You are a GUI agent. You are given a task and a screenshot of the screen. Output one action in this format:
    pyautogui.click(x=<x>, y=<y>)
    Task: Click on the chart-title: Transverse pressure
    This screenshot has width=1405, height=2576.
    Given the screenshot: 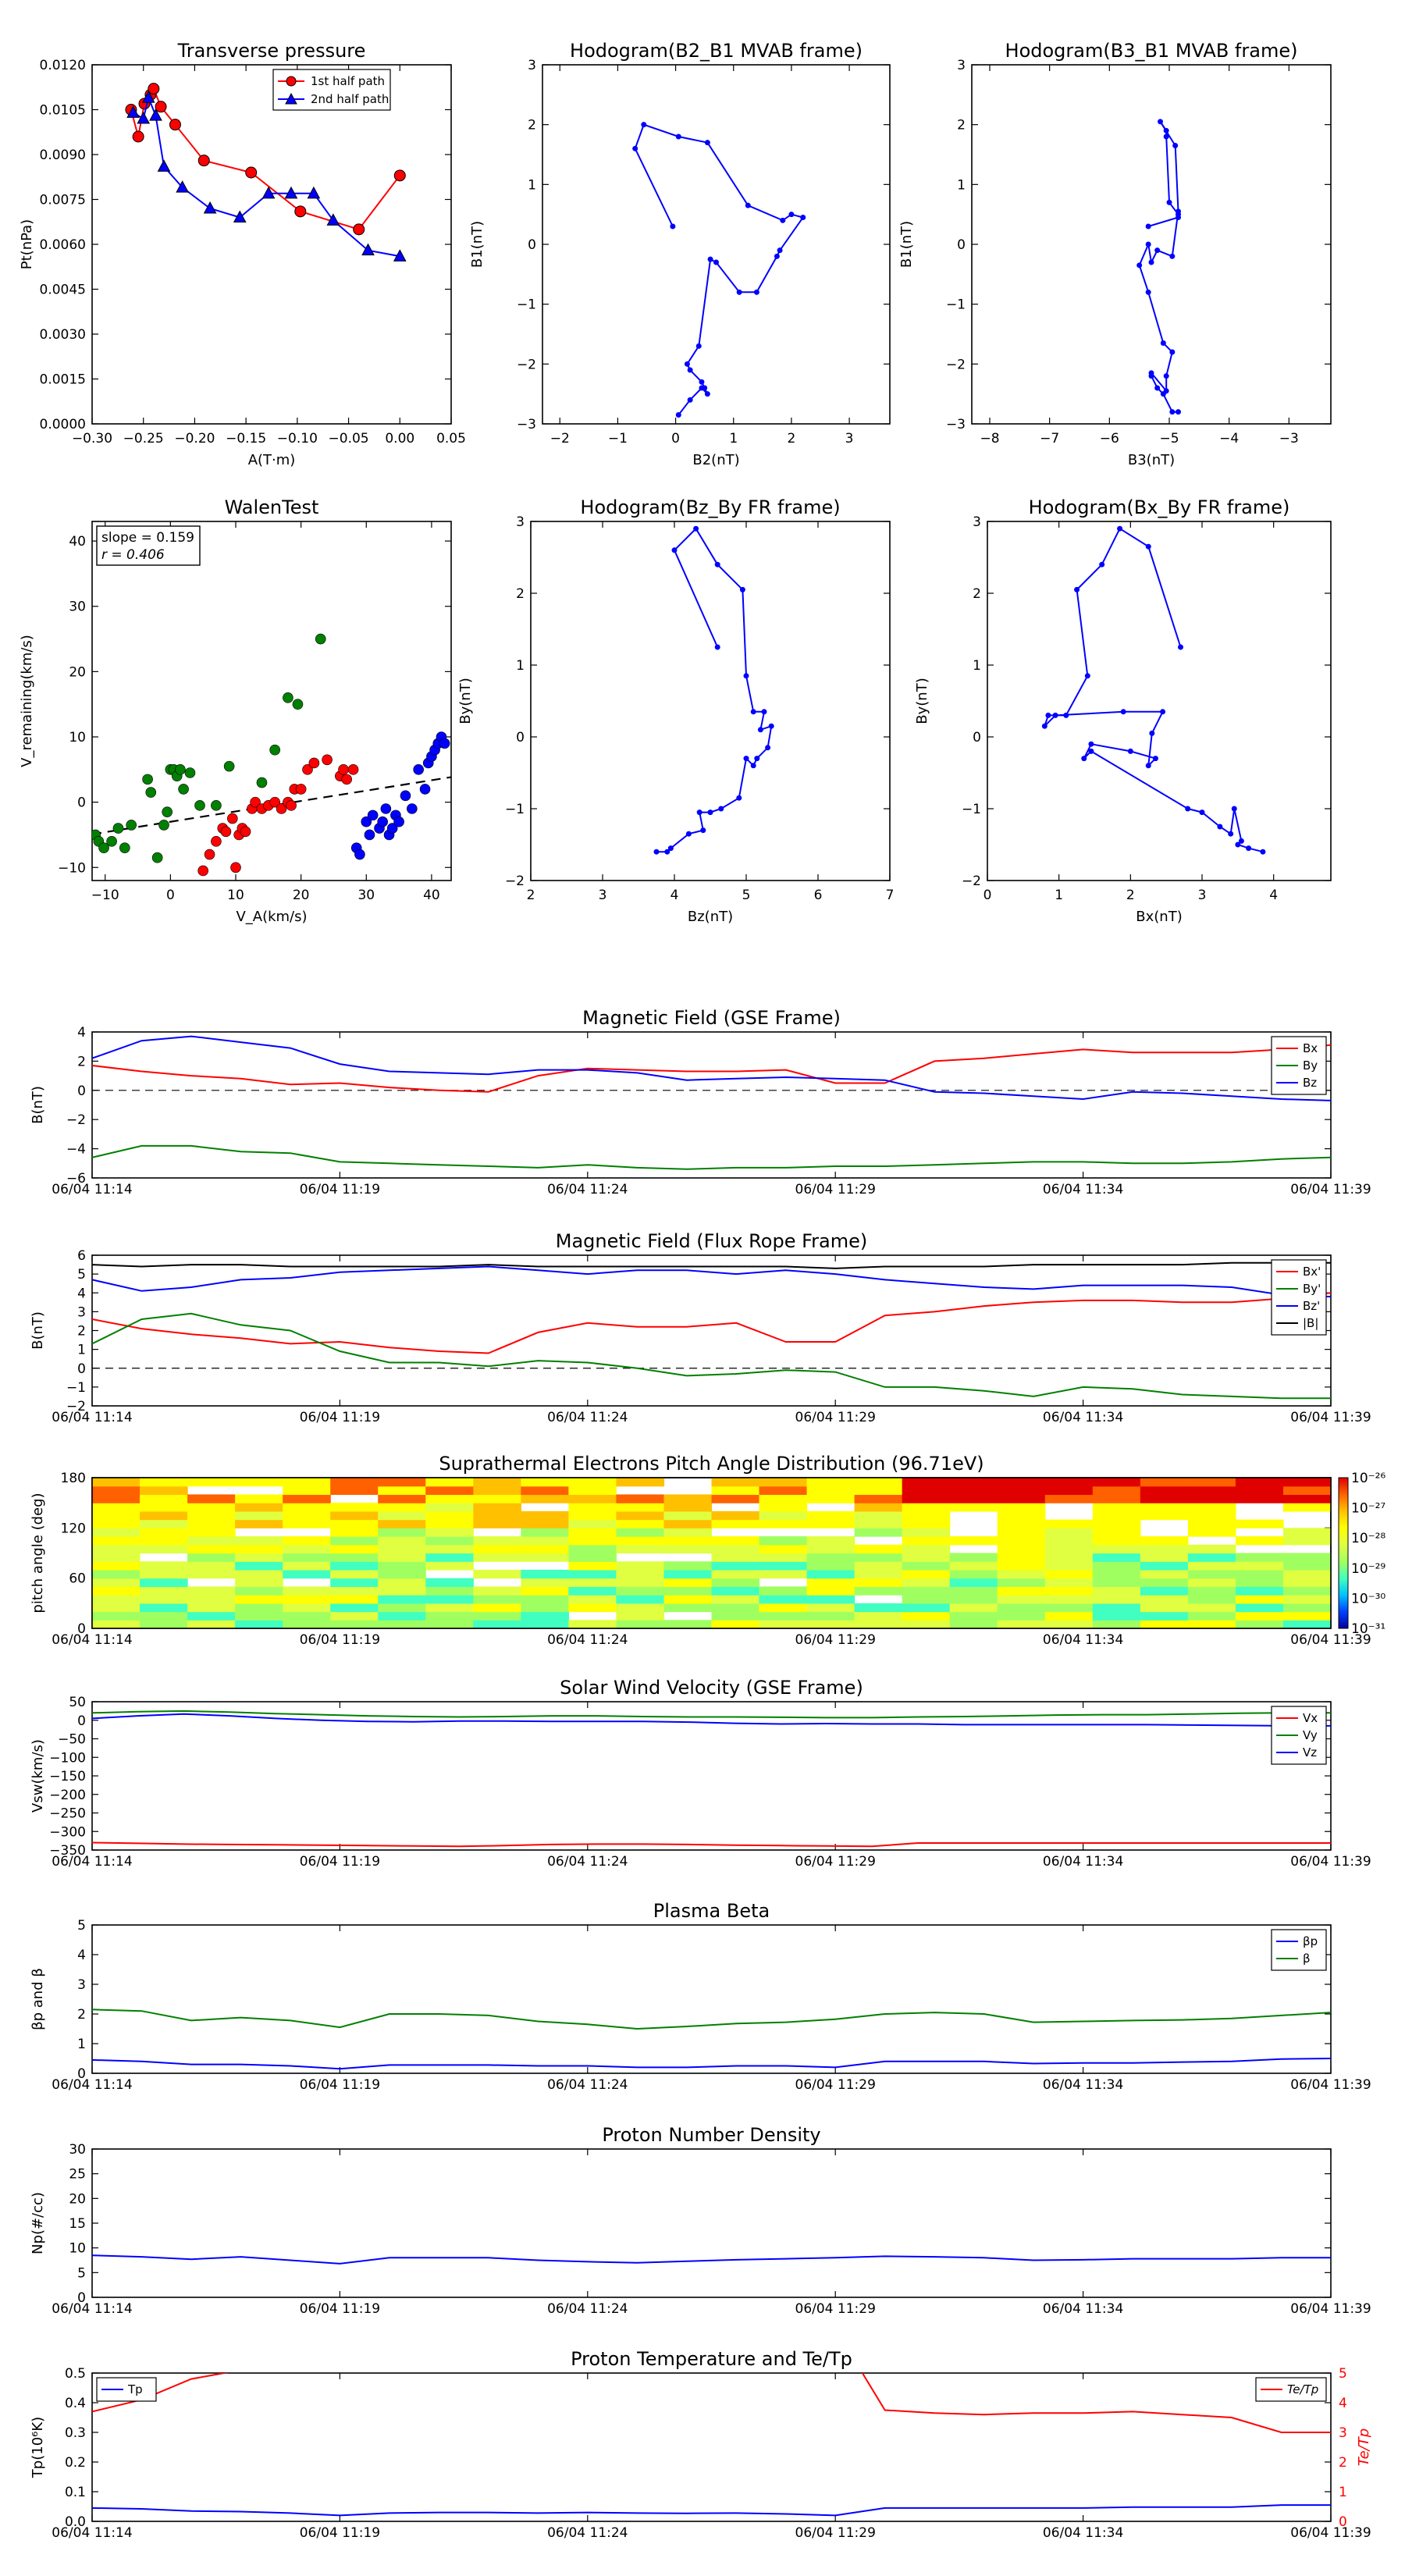 What is the action you would take?
    pyautogui.click(x=271, y=51)
    